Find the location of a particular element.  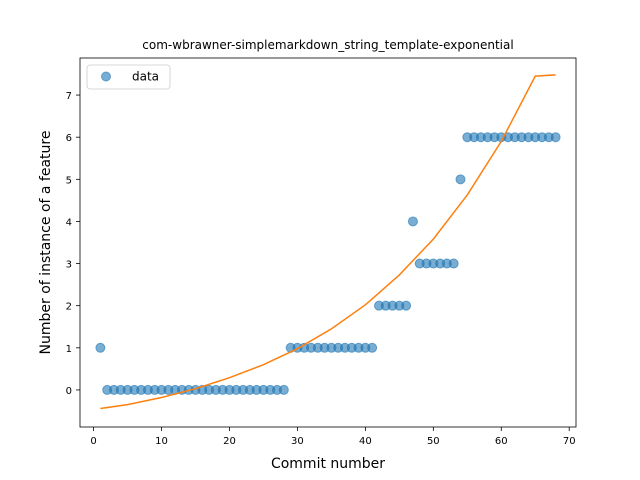

x-tick-label: 40 is located at coordinates (365, 441).